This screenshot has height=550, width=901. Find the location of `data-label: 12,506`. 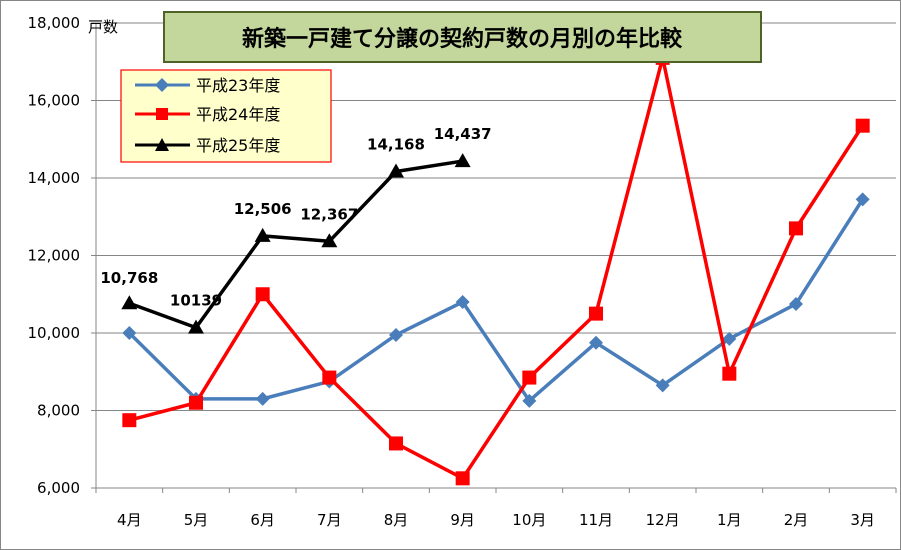

data-label: 12,506 is located at coordinates (263, 209).